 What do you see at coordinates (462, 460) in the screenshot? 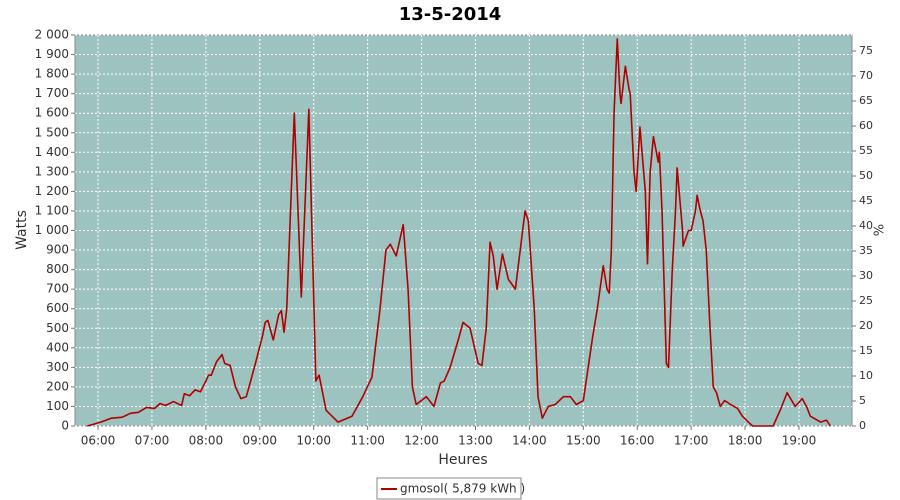
I see `x-axis-label: Heures` at bounding box center [462, 460].